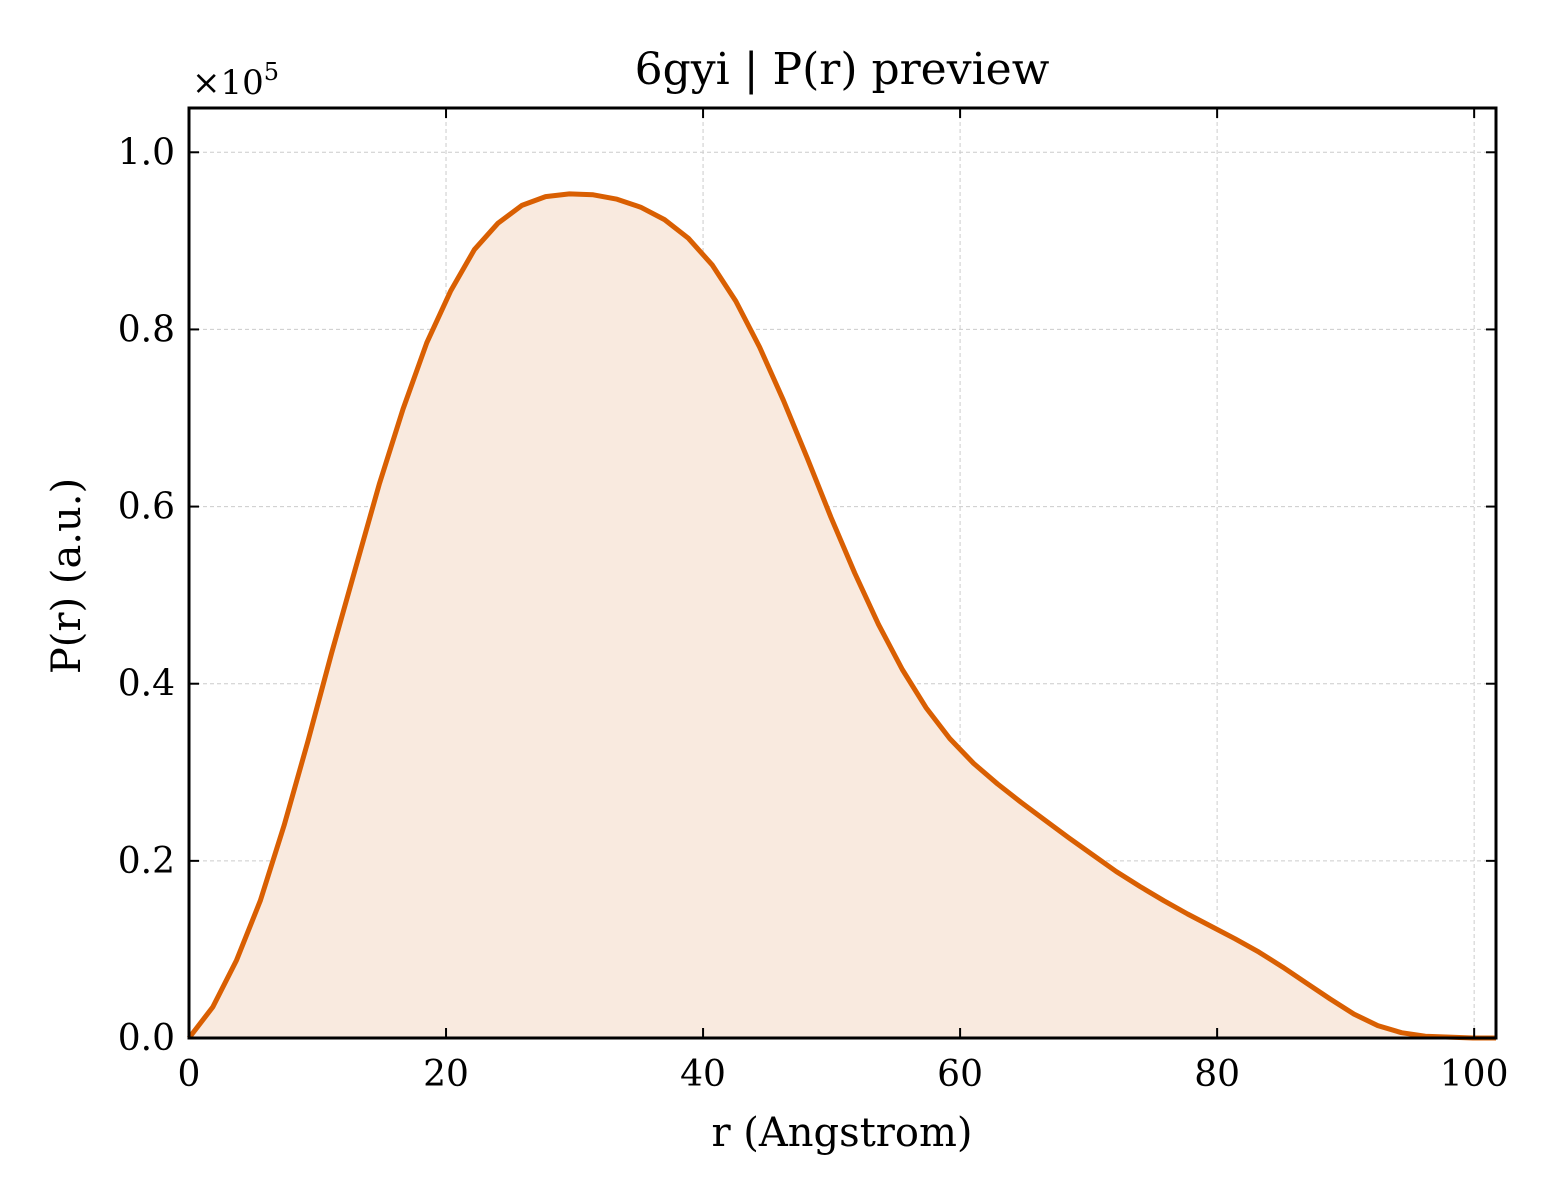 This screenshot has height=1200, width=1560. Describe the element at coordinates (842, 69) in the screenshot. I see `chart-title: 6gyi | P(r) preview` at that location.